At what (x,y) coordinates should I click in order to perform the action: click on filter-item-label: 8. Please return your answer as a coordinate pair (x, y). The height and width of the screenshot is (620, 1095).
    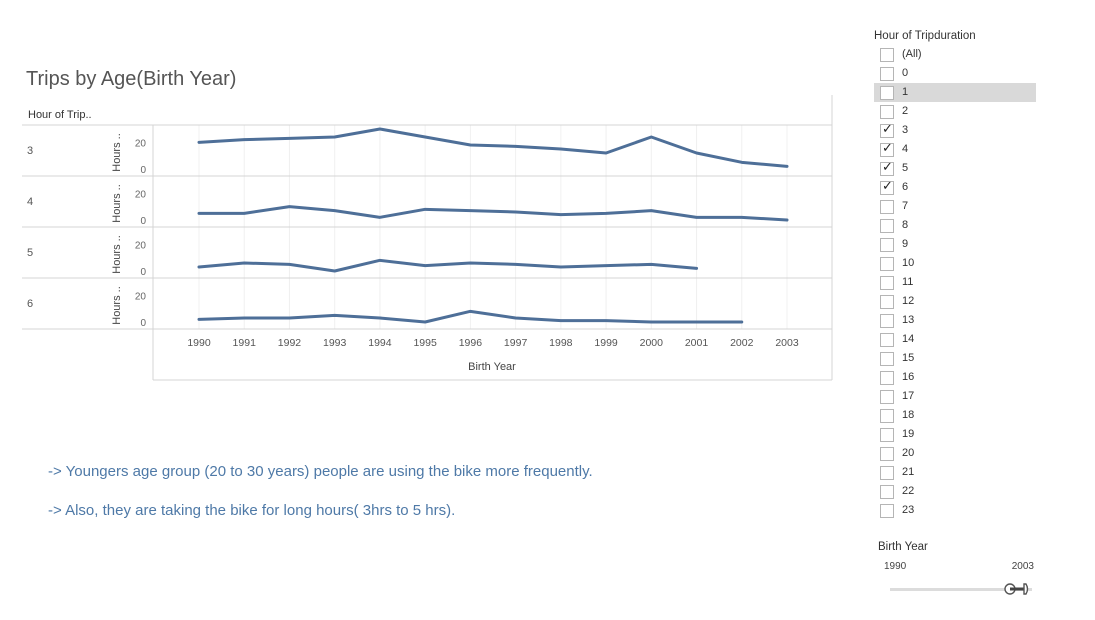
    Looking at the image, I should click on (905, 225).